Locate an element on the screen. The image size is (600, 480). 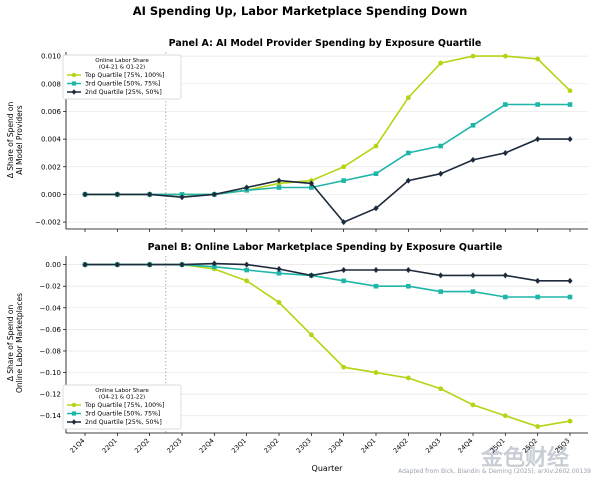
y-tick-label: 0.008 is located at coordinates (51, 84).